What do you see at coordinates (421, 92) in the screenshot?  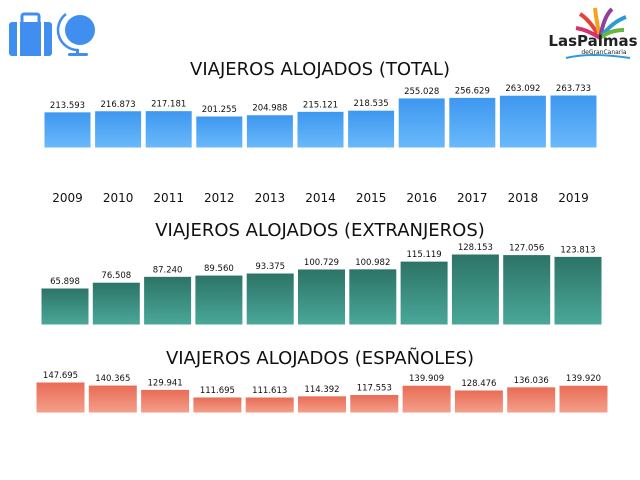 I see `data-label: 255.028` at bounding box center [421, 92].